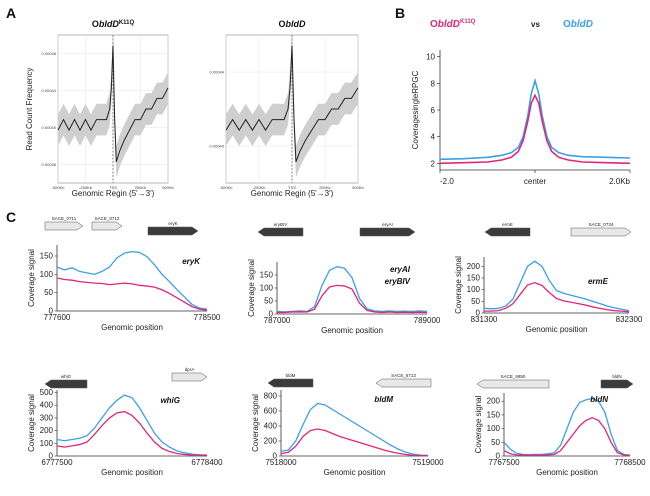  Describe the element at coordinates (484, 319) in the screenshot. I see `x-tick-label: 831300` at that location.